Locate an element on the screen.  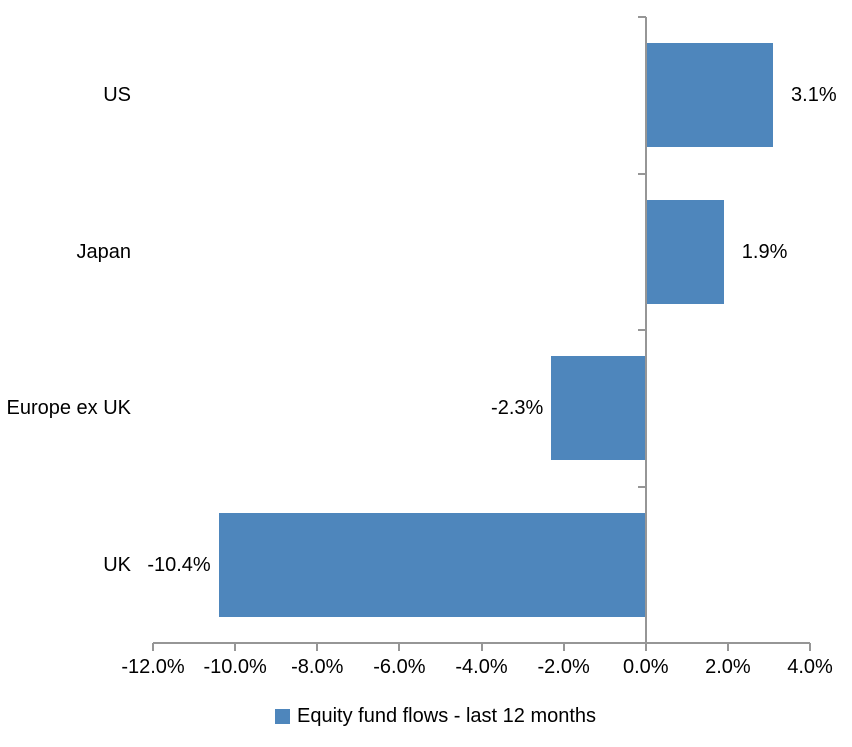
x-axis-tick-label: -6.0% is located at coordinates (399, 667).